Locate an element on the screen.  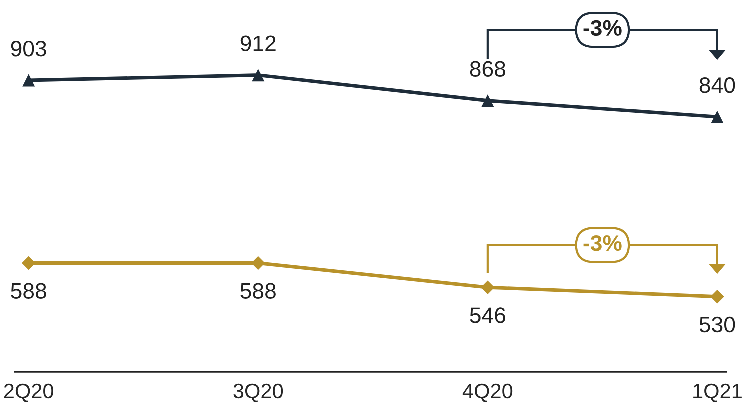
x-tick-label: 2Q20 is located at coordinates (29, 393).